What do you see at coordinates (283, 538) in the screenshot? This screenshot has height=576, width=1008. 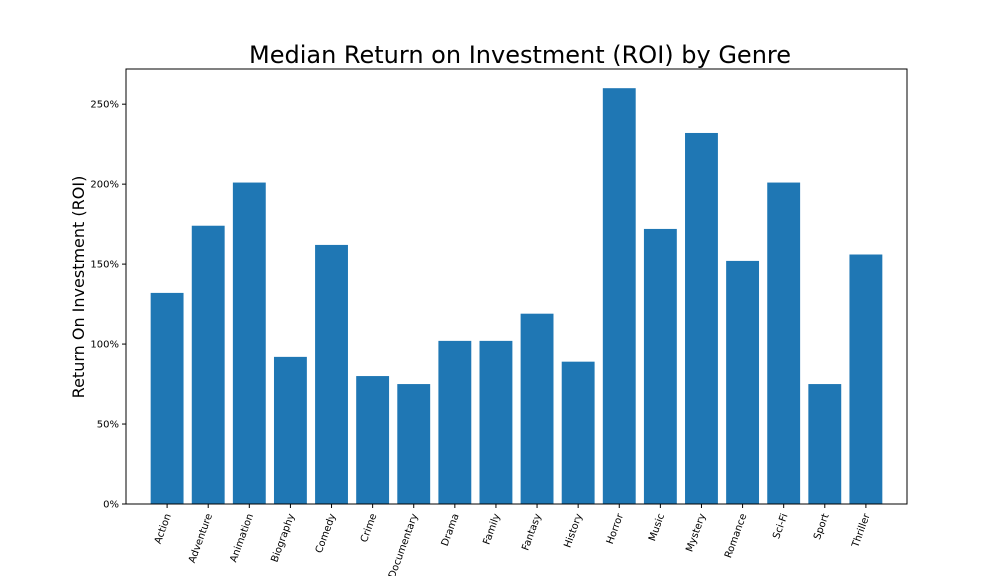 I see `x-tick-label: Biography` at bounding box center [283, 538].